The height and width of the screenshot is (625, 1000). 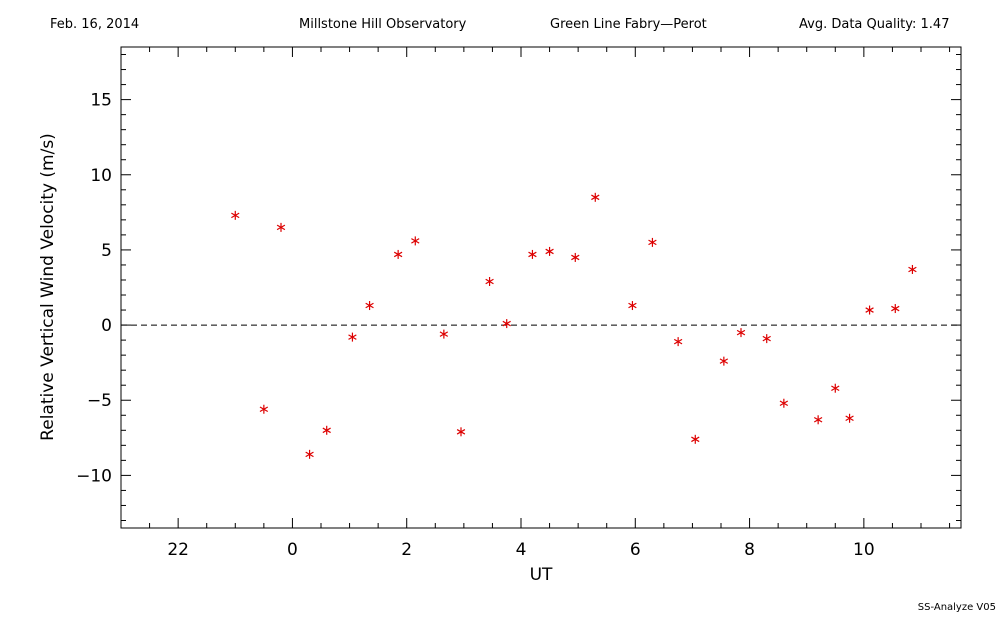 I want to click on x-tick-label: 22, so click(x=178, y=550).